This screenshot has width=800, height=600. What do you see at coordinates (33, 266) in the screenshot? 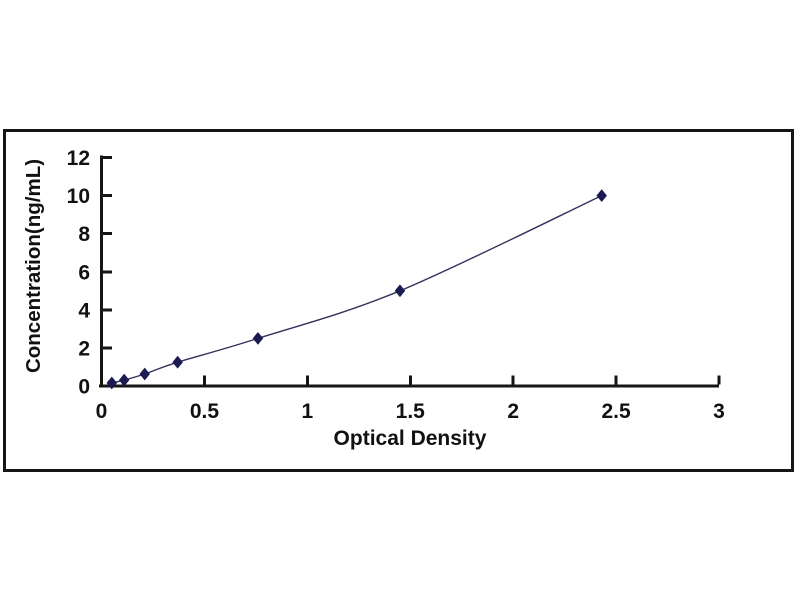
I see `y-axis-title: Concentration(ng/mL)` at bounding box center [33, 266].